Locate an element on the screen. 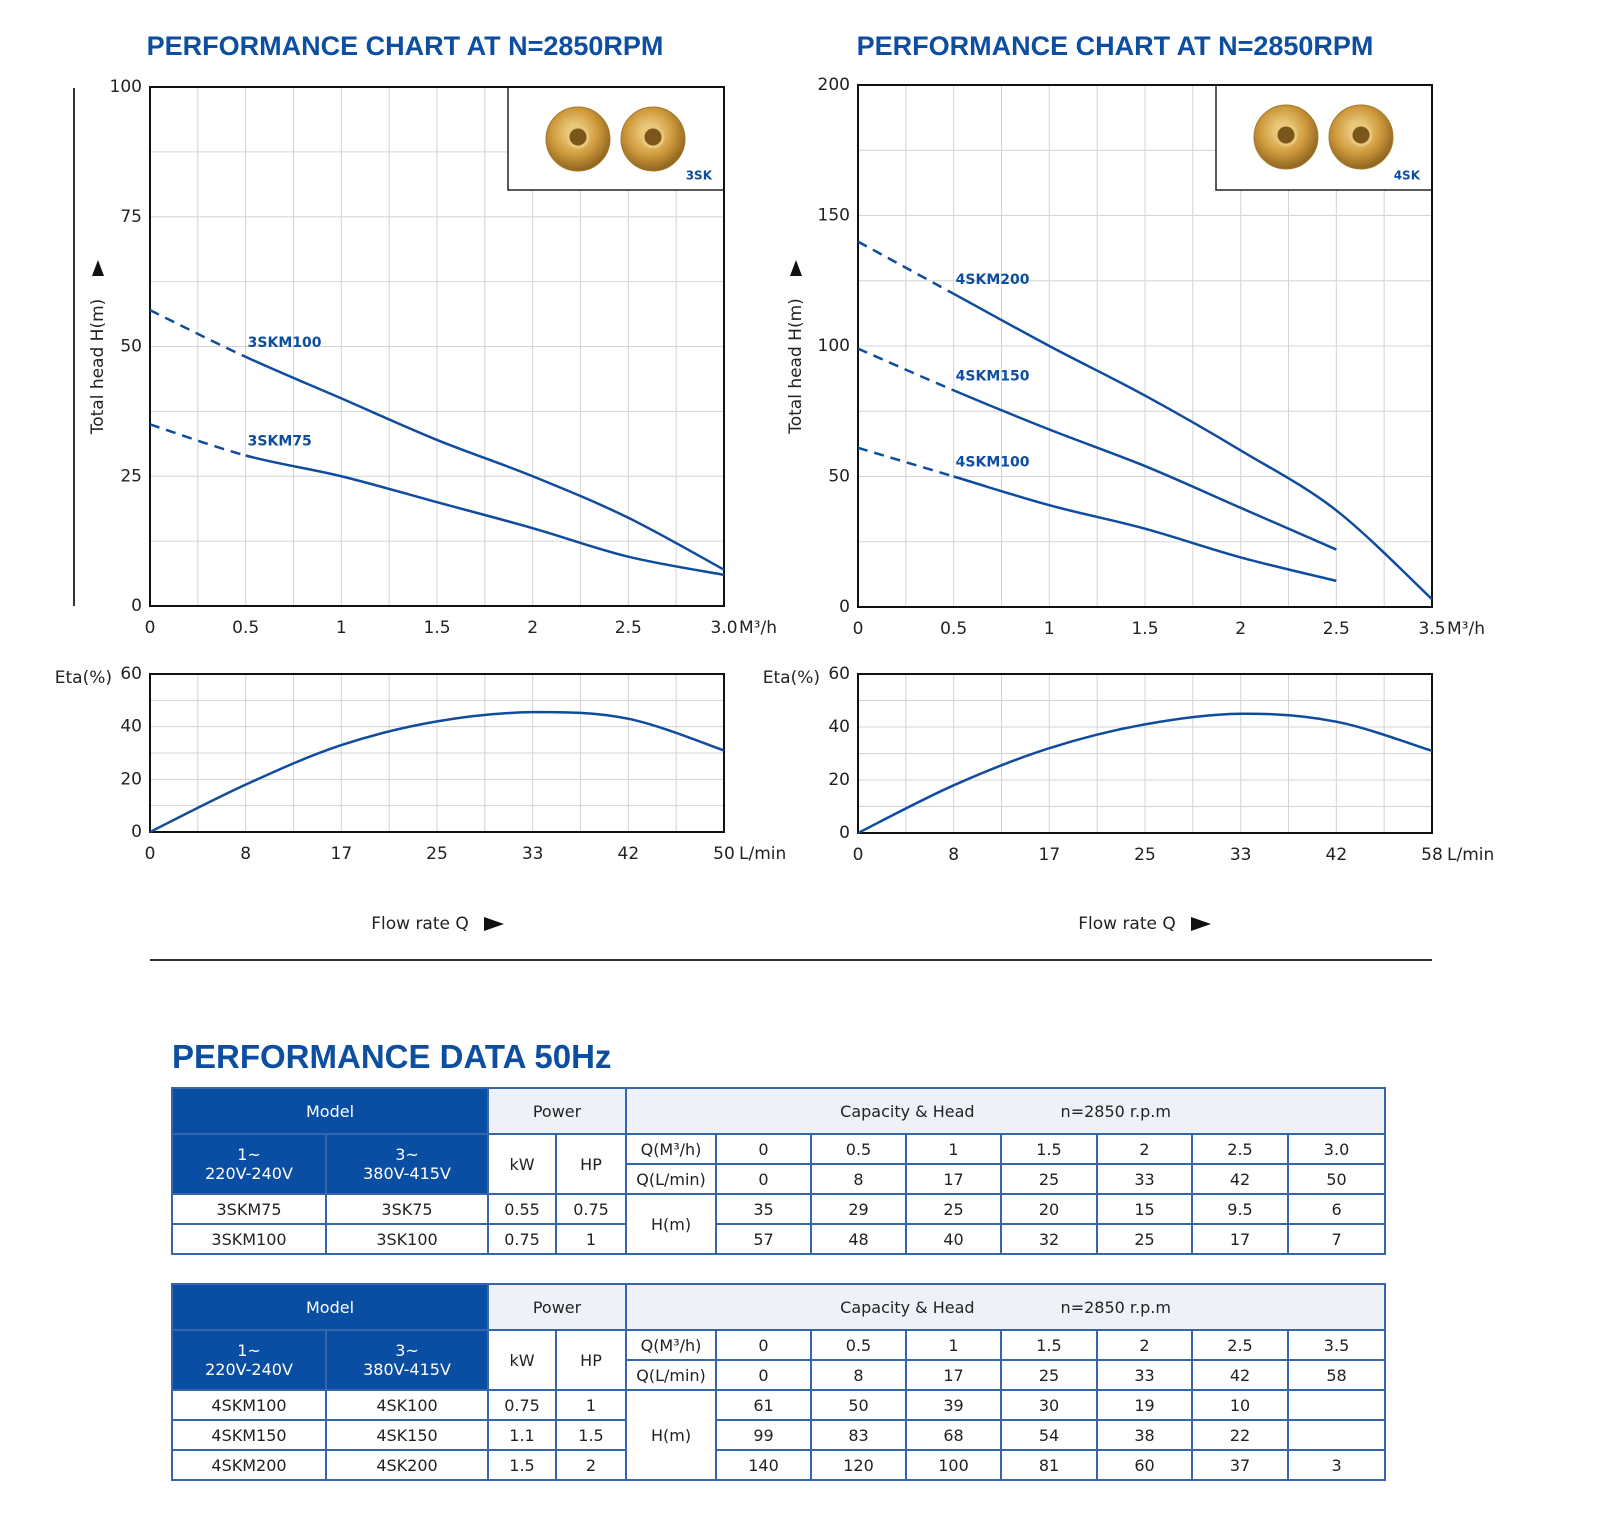 The height and width of the screenshot is (1534, 1600). header-row: Q(L/min) 0 8 17 25 33 42 58 is located at coordinates (779, 1375).